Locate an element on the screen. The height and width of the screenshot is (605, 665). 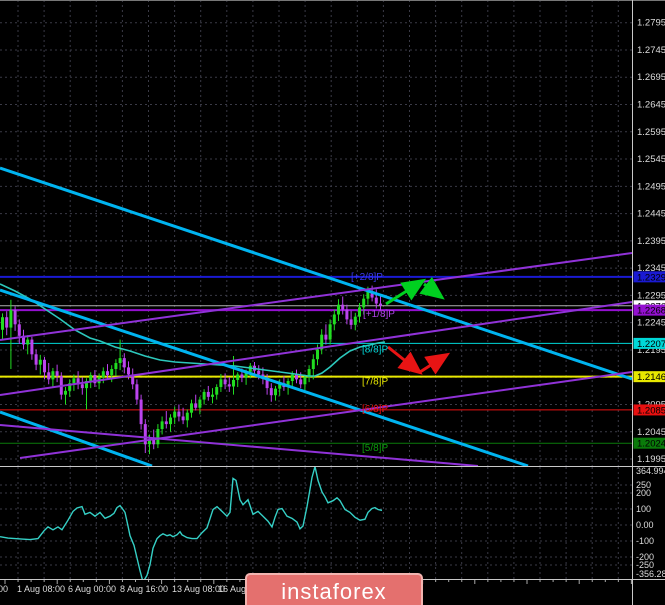
instaforex-watermark: instaforex is located at coordinates (334, 589).